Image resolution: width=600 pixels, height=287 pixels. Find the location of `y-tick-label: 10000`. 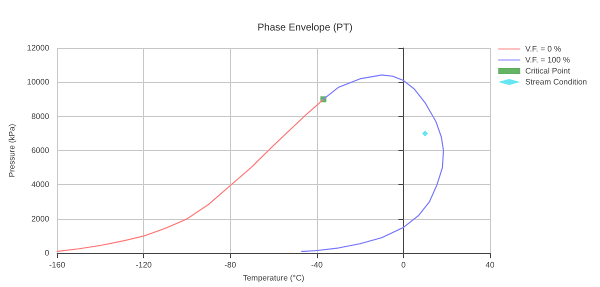

y-tick-label: 10000 is located at coordinates (38, 82).